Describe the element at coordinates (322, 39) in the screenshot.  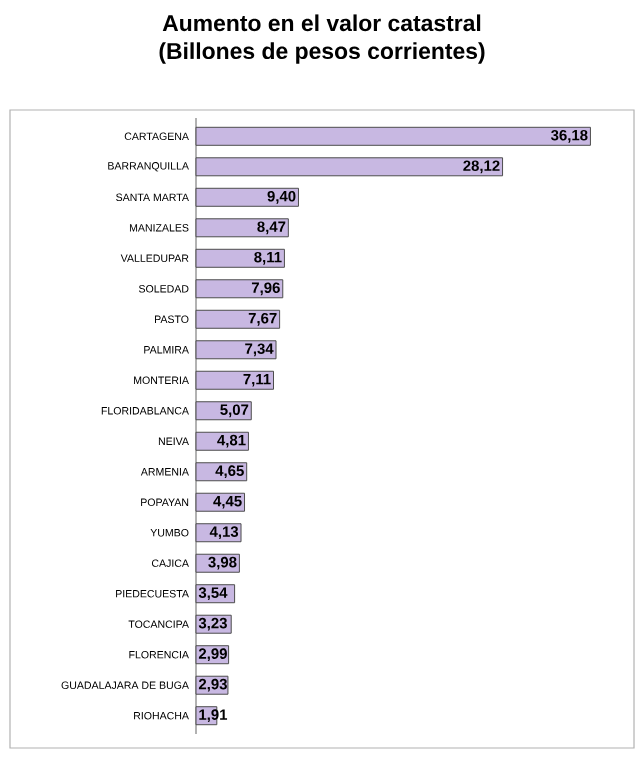
I see `chart-title: Aumento en el valor catastral (Billones de pesos corrientes)` at that location.